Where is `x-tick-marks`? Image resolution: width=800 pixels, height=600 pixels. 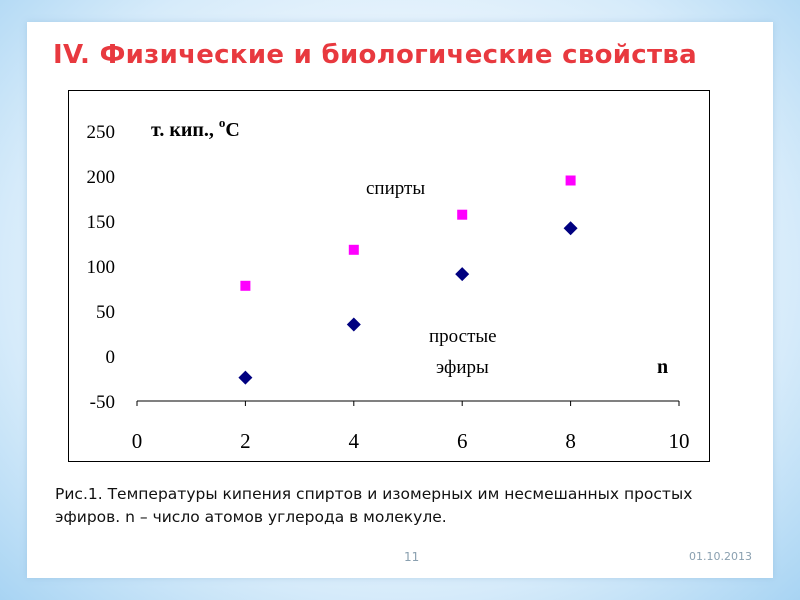
x-tick-marks is located at coordinates (408, 403).